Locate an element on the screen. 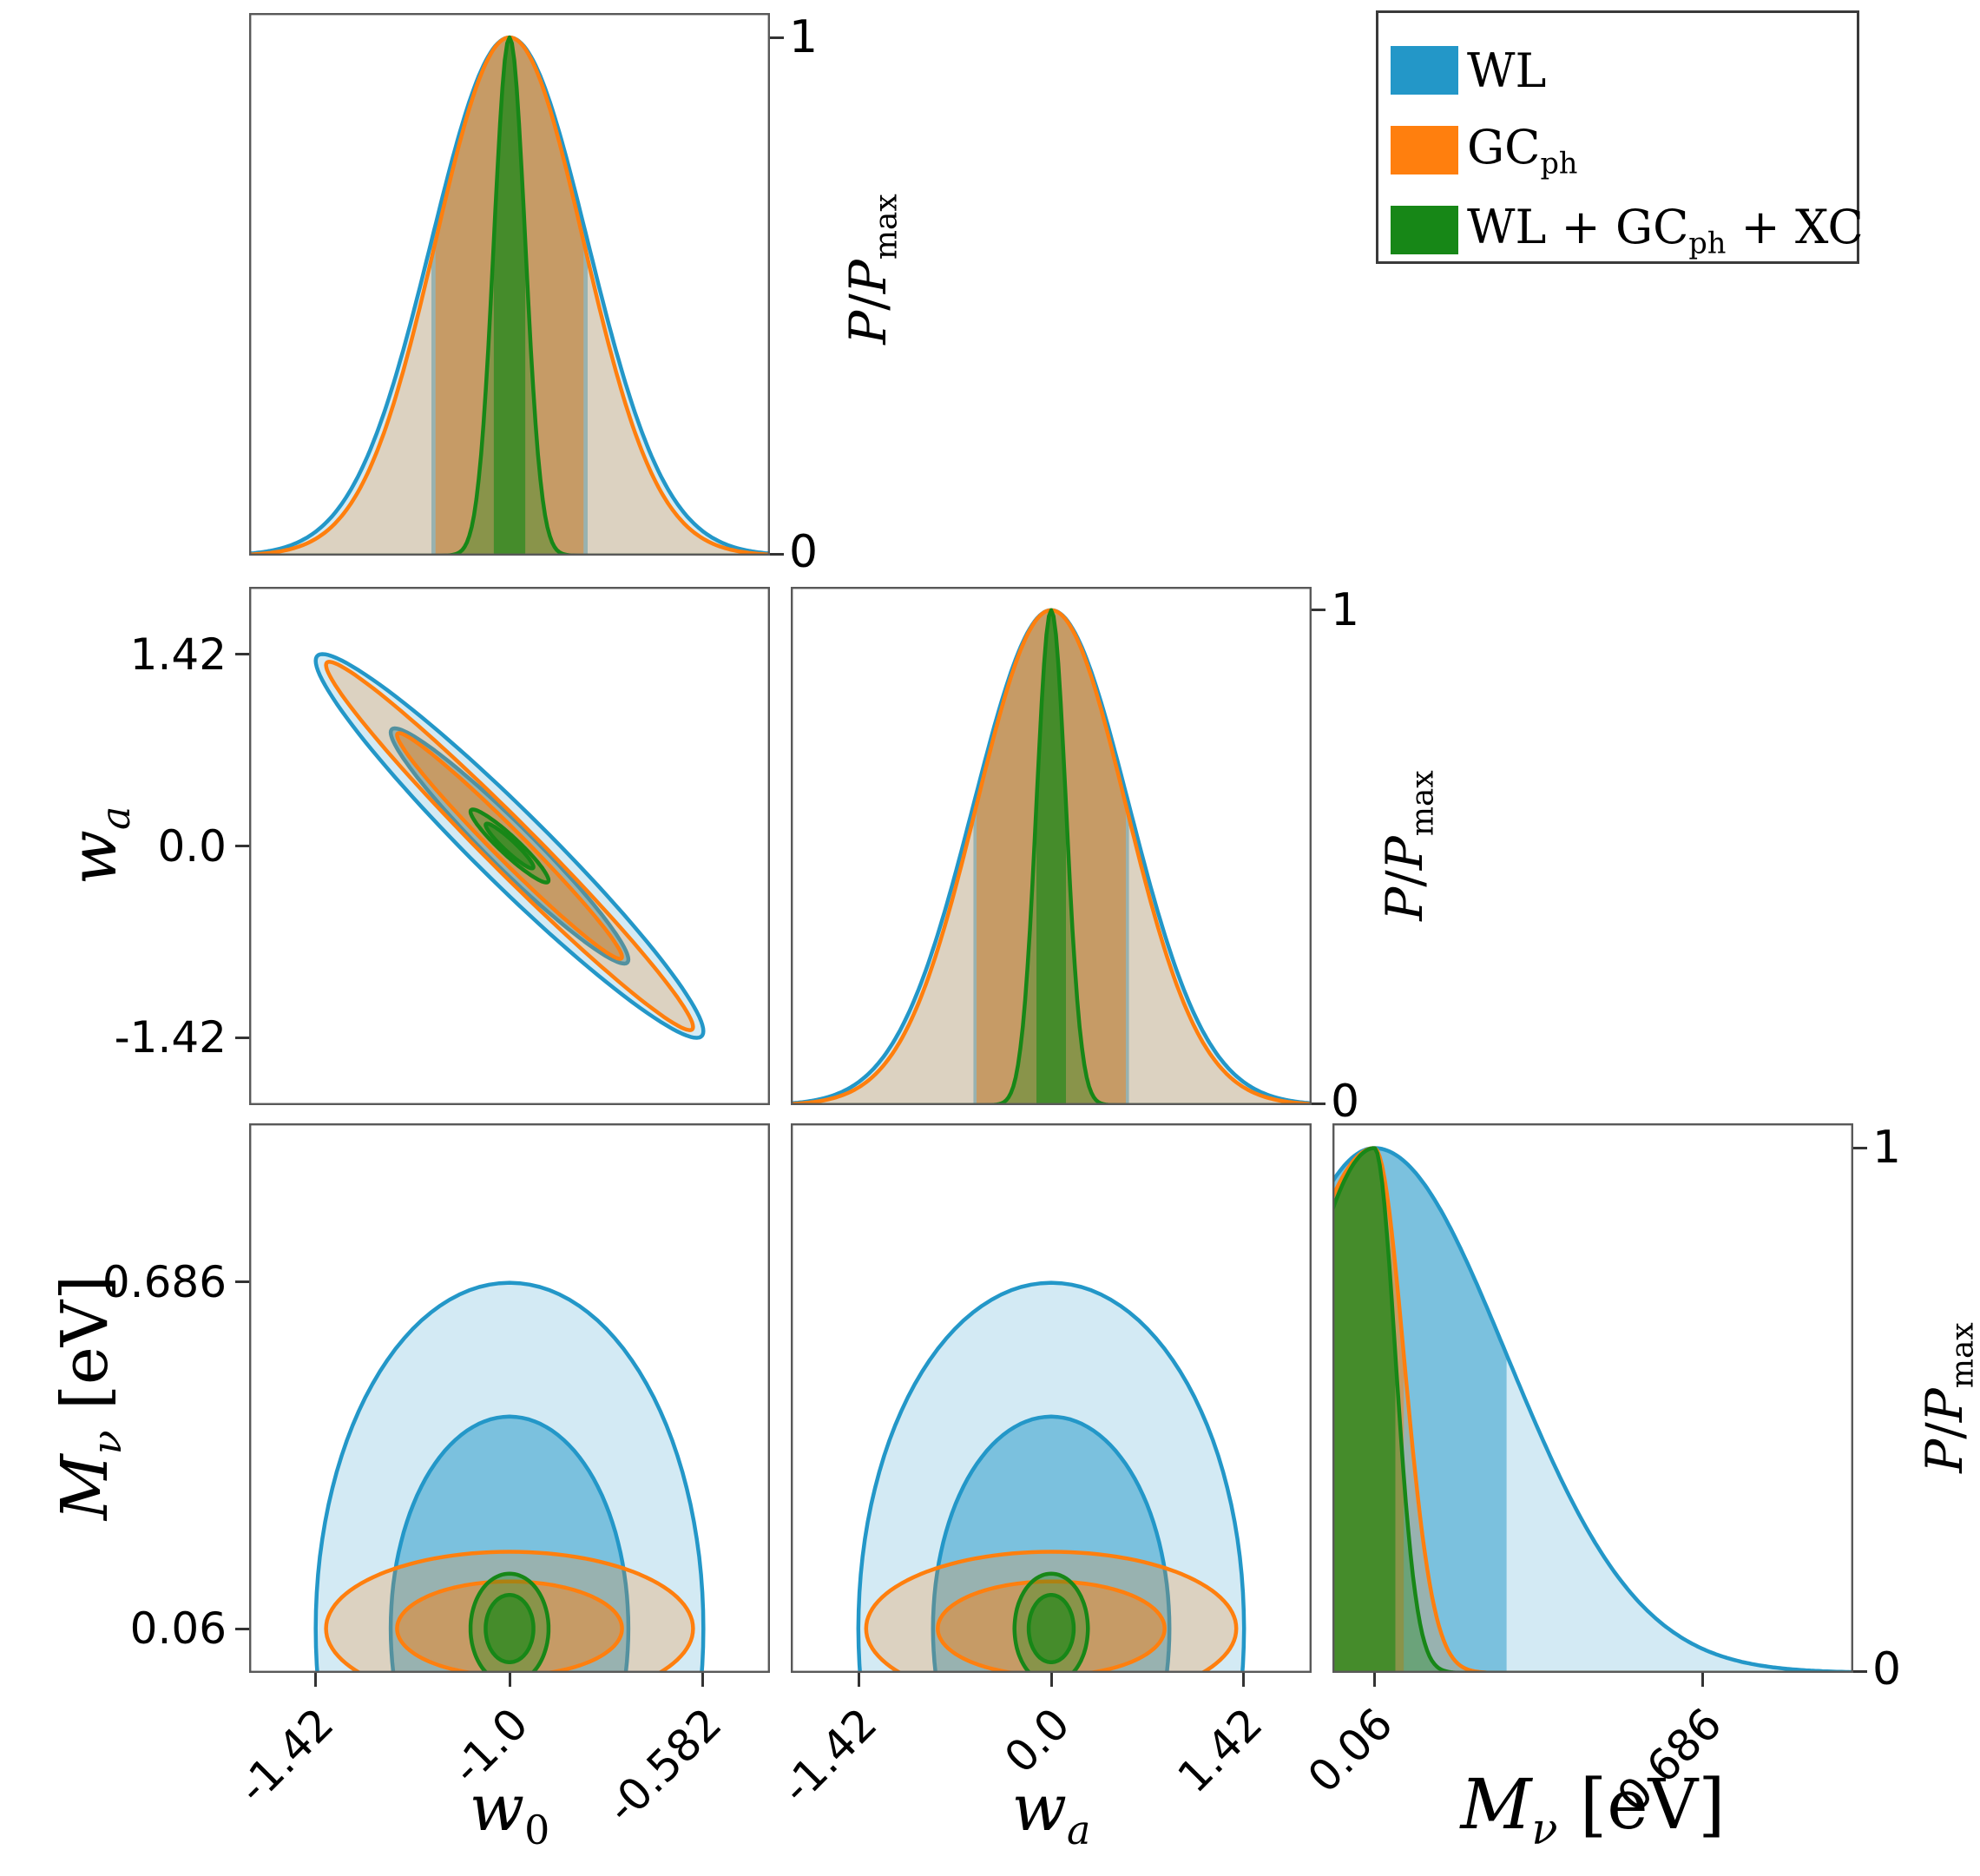 This screenshot has height=1876, width=1980. legend-item-2: WL + GCph + XC is located at coordinates (1627, 230).